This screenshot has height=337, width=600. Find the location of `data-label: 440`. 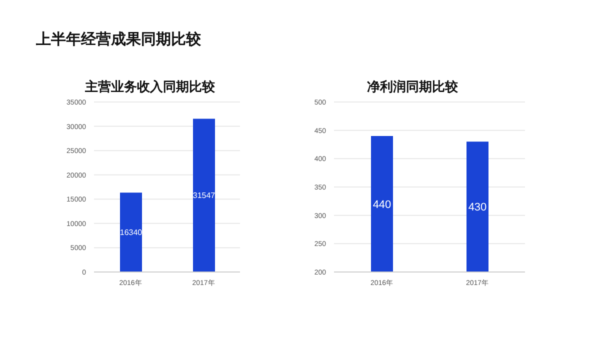

data-label: 440 is located at coordinates (382, 204).